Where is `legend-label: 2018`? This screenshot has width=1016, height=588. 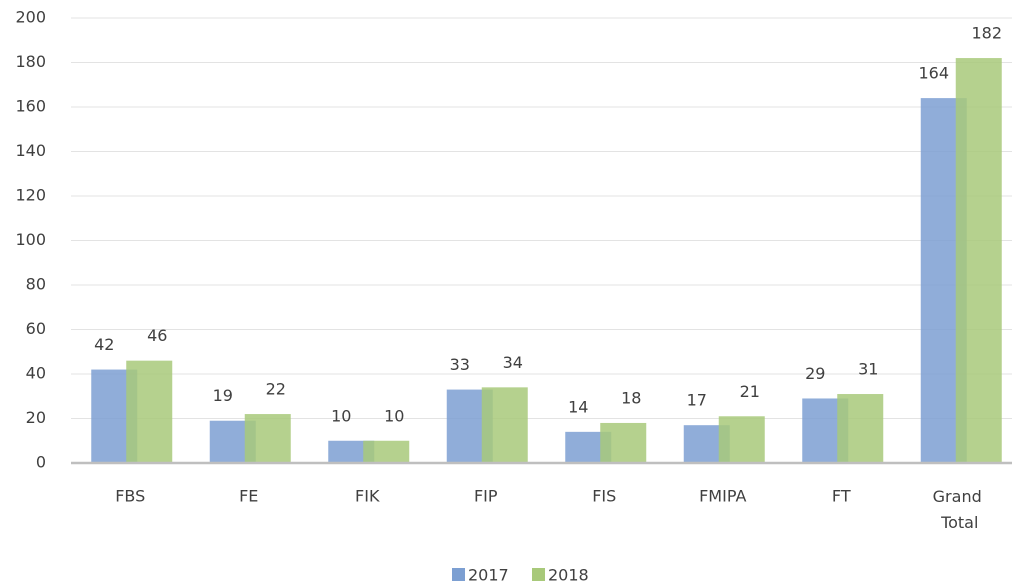 legend-label: 2018 is located at coordinates (568, 575).